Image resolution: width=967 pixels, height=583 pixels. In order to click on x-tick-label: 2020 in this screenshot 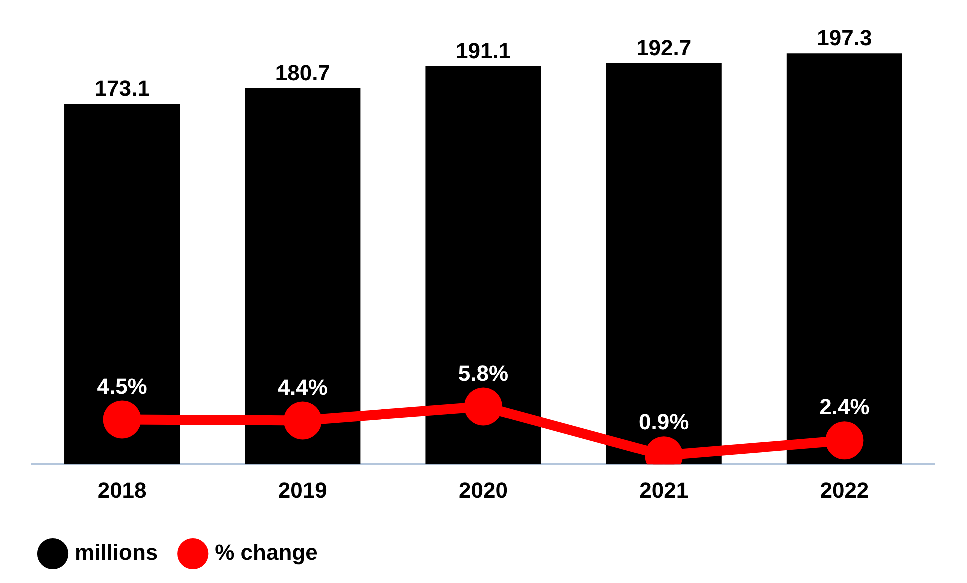, I will do `click(483, 490)`.